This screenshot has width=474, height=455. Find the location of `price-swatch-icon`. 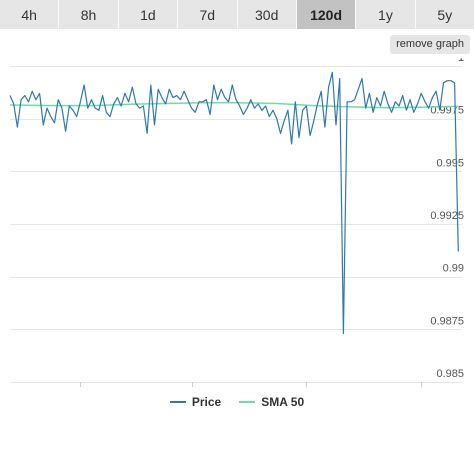

price-swatch-icon is located at coordinates (177, 402).